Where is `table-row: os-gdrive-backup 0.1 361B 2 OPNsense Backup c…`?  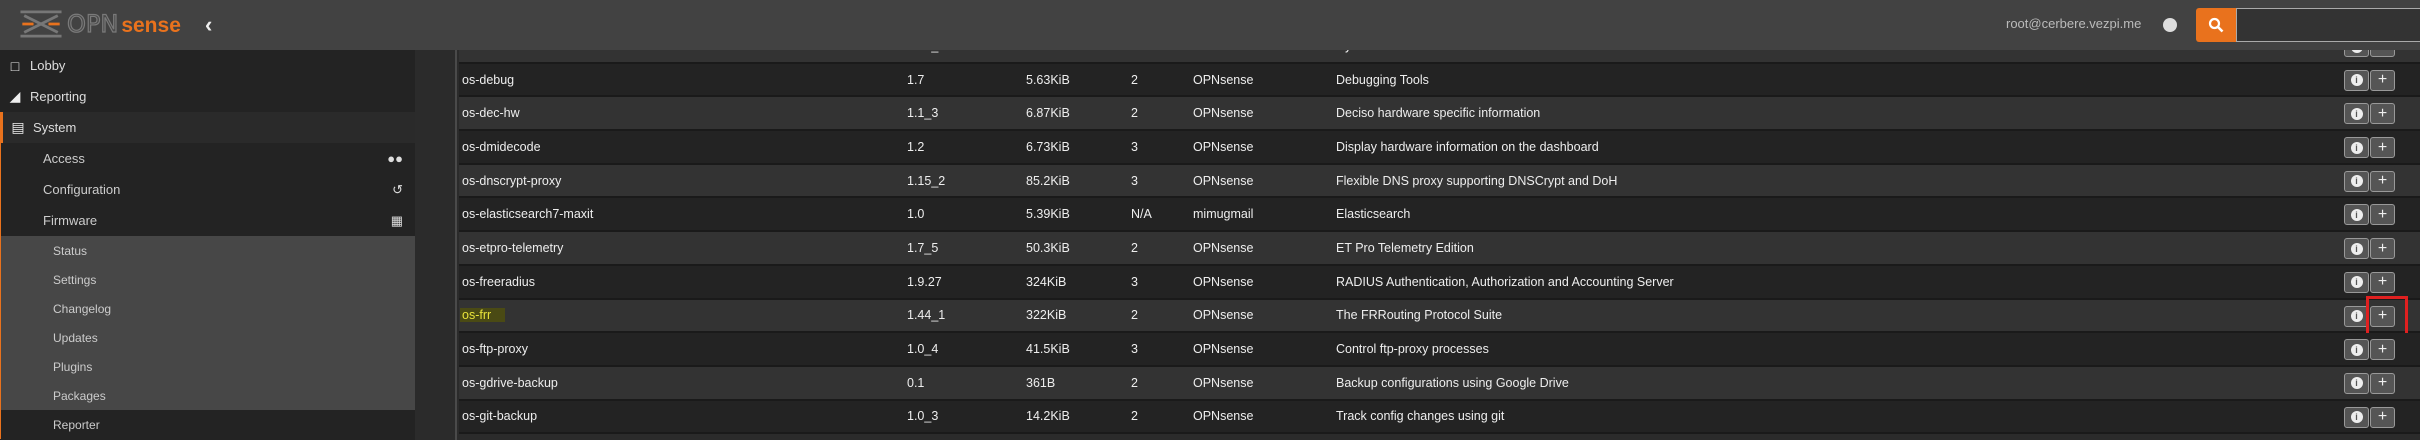
table-row: os-gdrive-backup 0.1 361B 2 OPNsense Backup c… is located at coordinates (1439, 383).